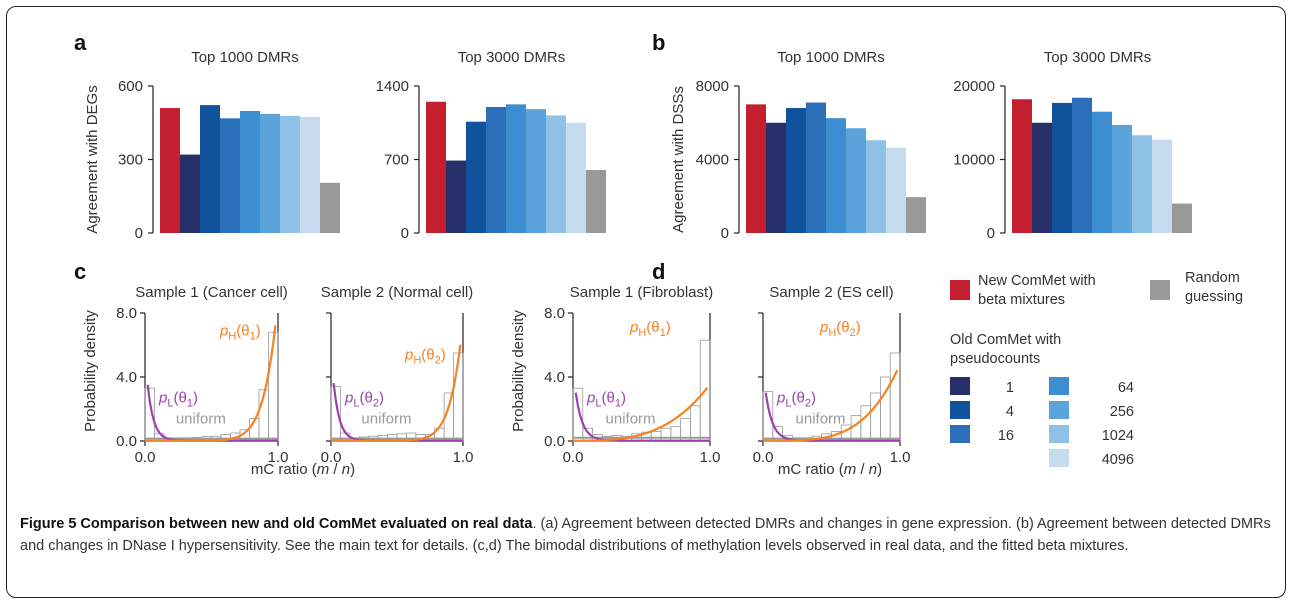  I want to click on chart-title: Sample 2 (ES cell), so click(831, 292).